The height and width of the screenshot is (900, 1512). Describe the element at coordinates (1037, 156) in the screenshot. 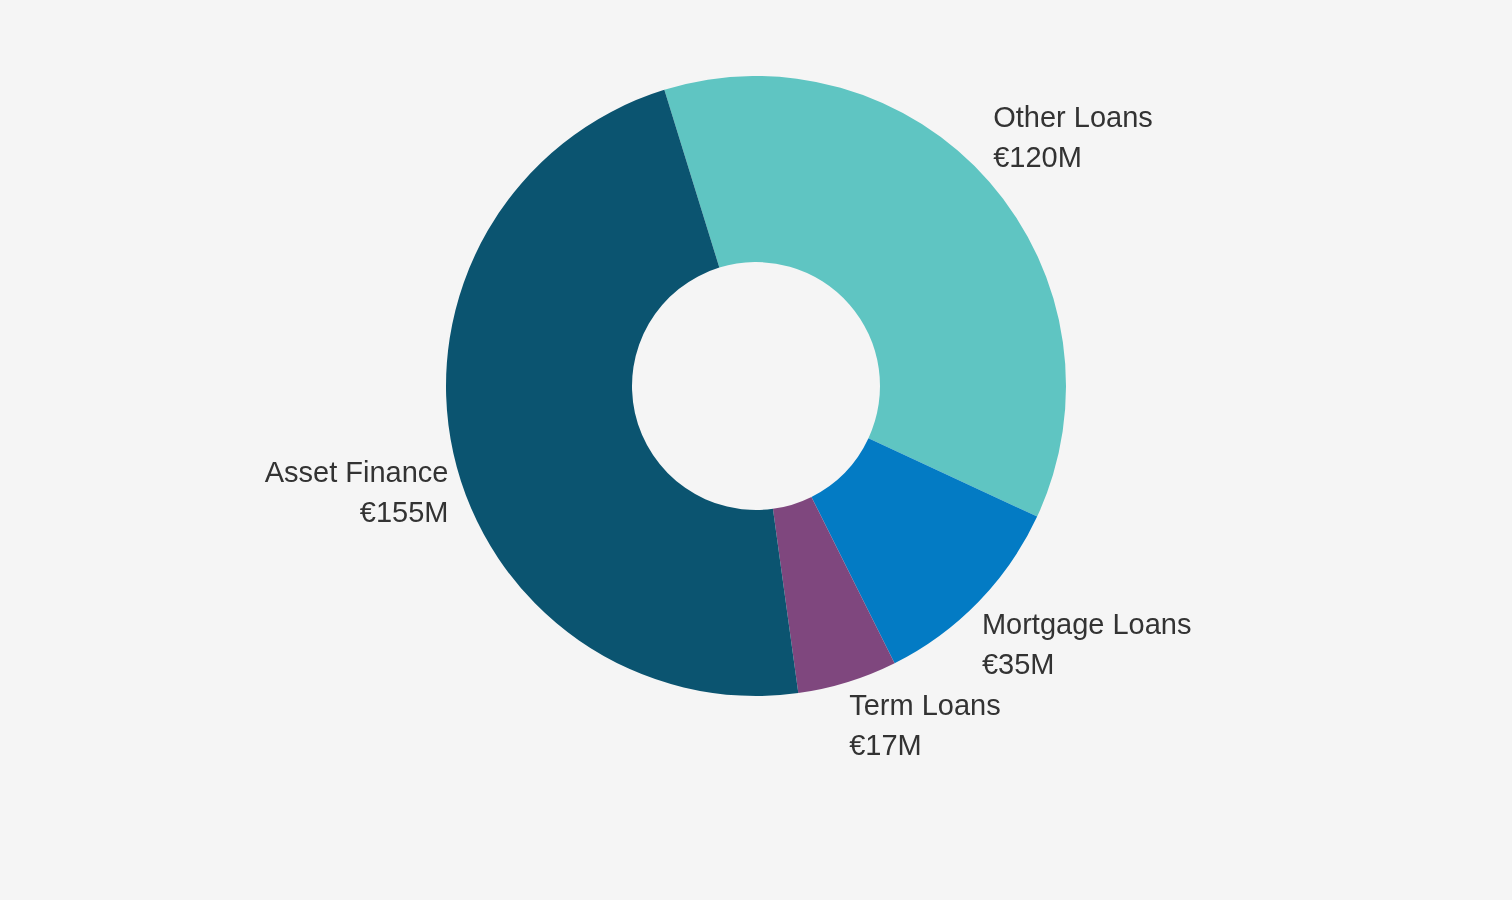

I see `data-label: €120M` at that location.